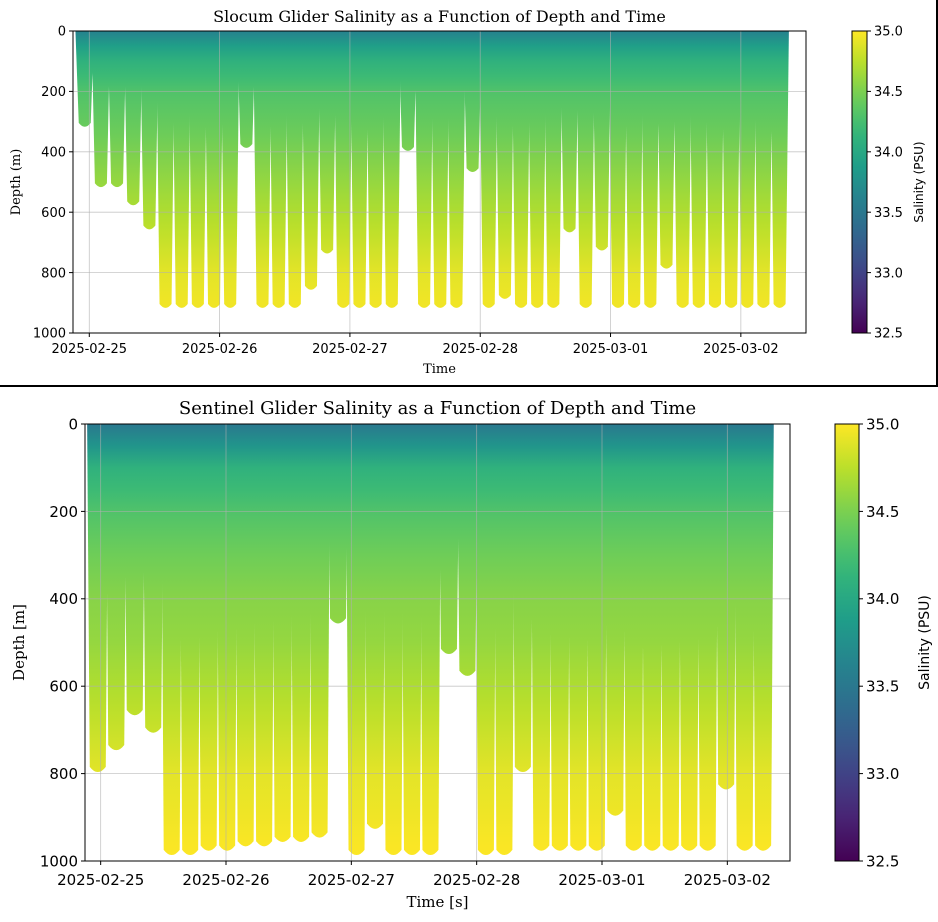 This screenshot has width=938, height=922. What do you see at coordinates (476, 880) in the screenshot?
I see `sentinel-x-tick-label: 2025-02-28` at bounding box center [476, 880].